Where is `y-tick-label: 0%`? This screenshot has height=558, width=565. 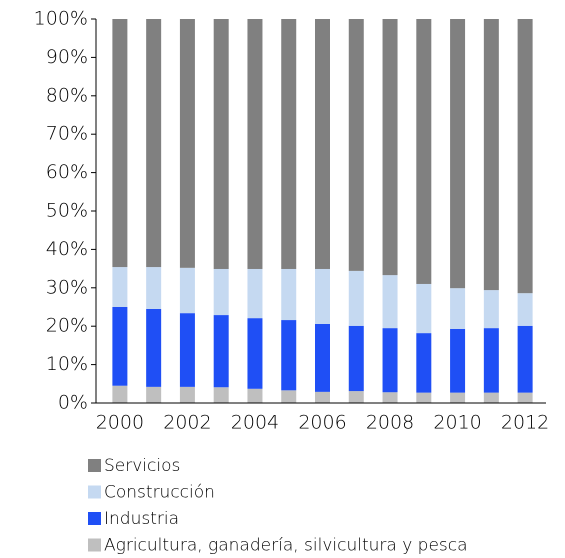
y-tick-label: 0% is located at coordinates (73, 403).